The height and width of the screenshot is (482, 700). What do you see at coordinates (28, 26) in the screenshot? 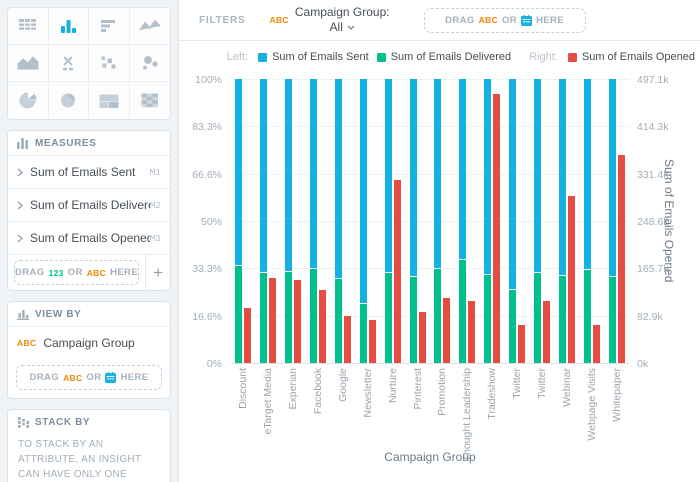
I see `vis-type-table-icon` at bounding box center [28, 26].